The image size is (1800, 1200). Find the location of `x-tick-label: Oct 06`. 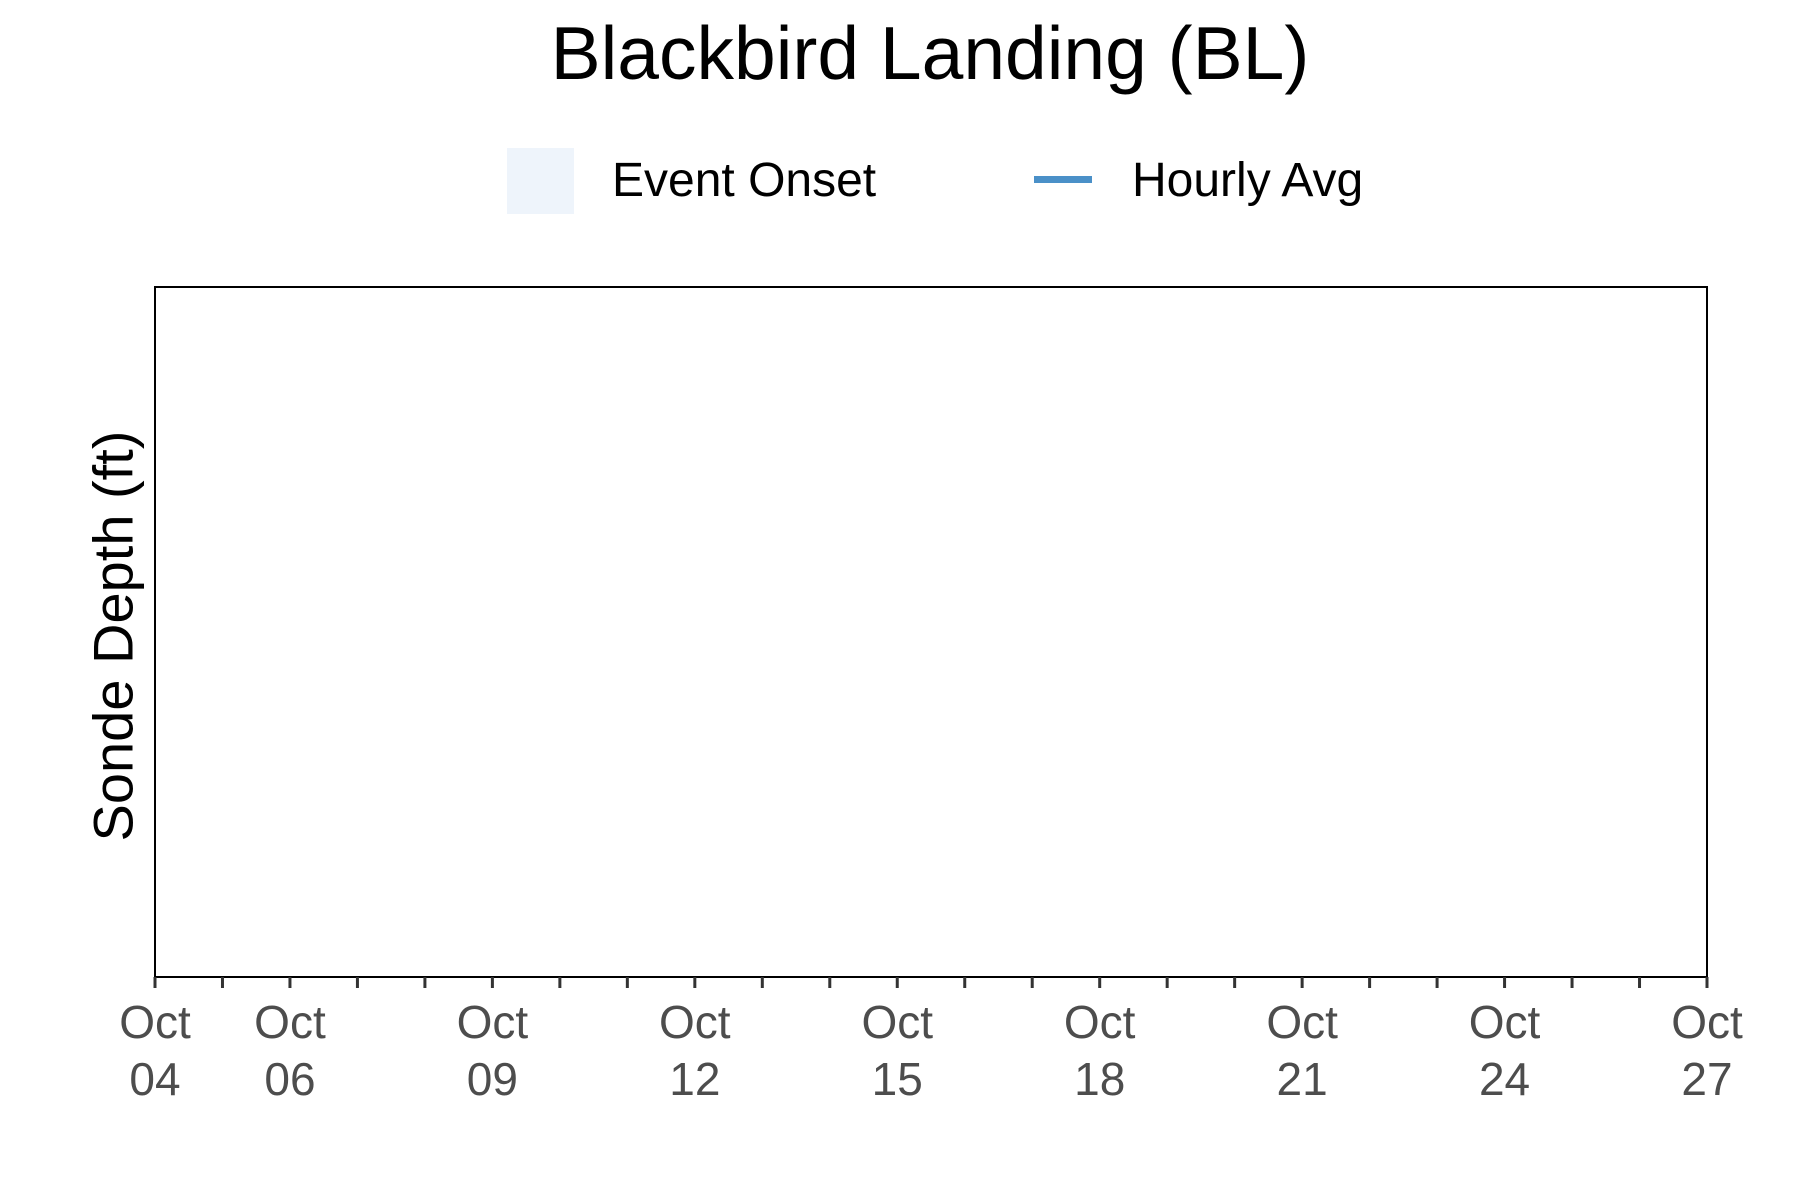

x-tick-label: Oct 06 is located at coordinates (290, 1050).